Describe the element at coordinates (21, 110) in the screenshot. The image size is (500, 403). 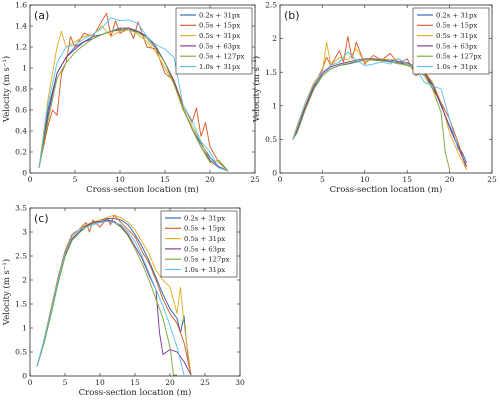
I see `y-tick-label: 0.6` at that location.